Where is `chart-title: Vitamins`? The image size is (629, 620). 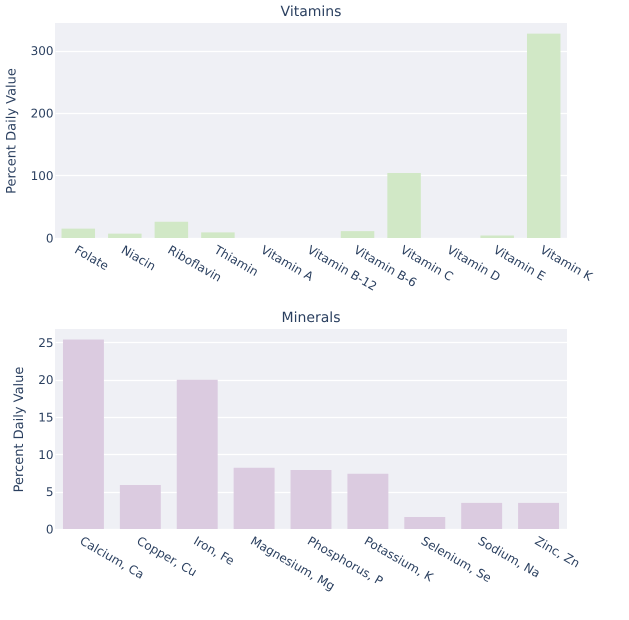 chart-title: Vitamins is located at coordinates (311, 12).